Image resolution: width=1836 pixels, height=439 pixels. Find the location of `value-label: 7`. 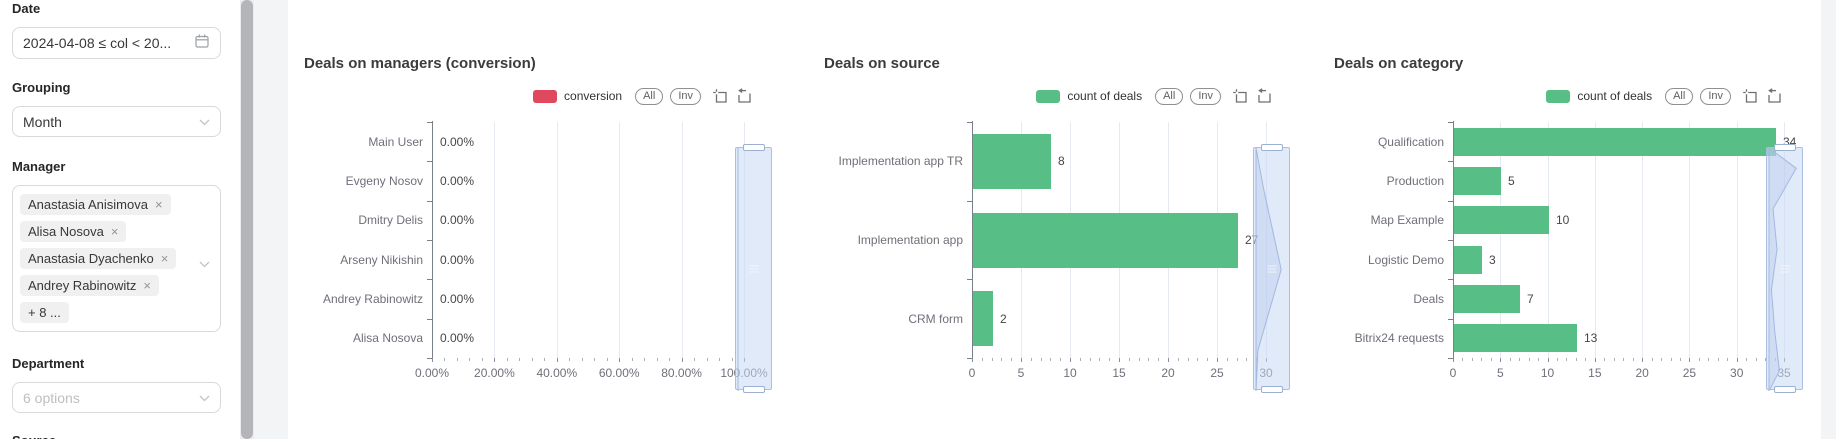

value-label: 7 is located at coordinates (1530, 299).